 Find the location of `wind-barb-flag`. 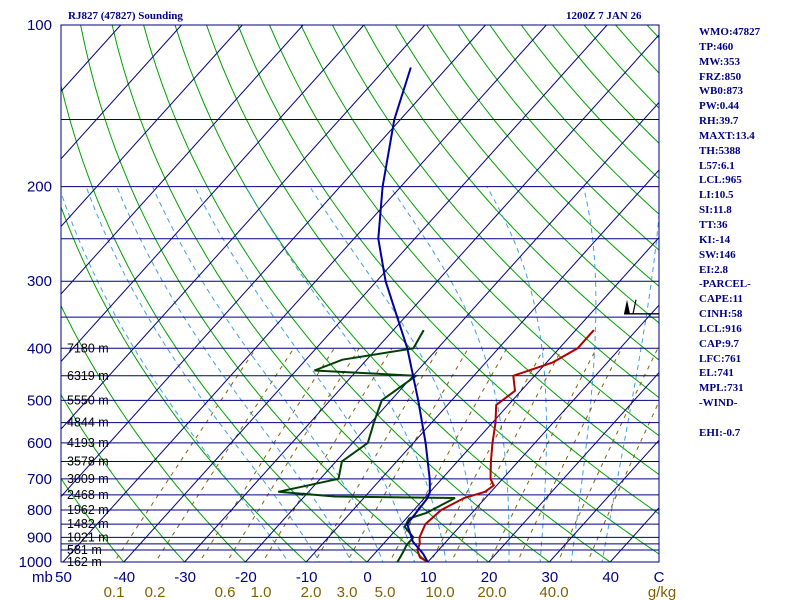

wind-barb-flag is located at coordinates (634, 306).